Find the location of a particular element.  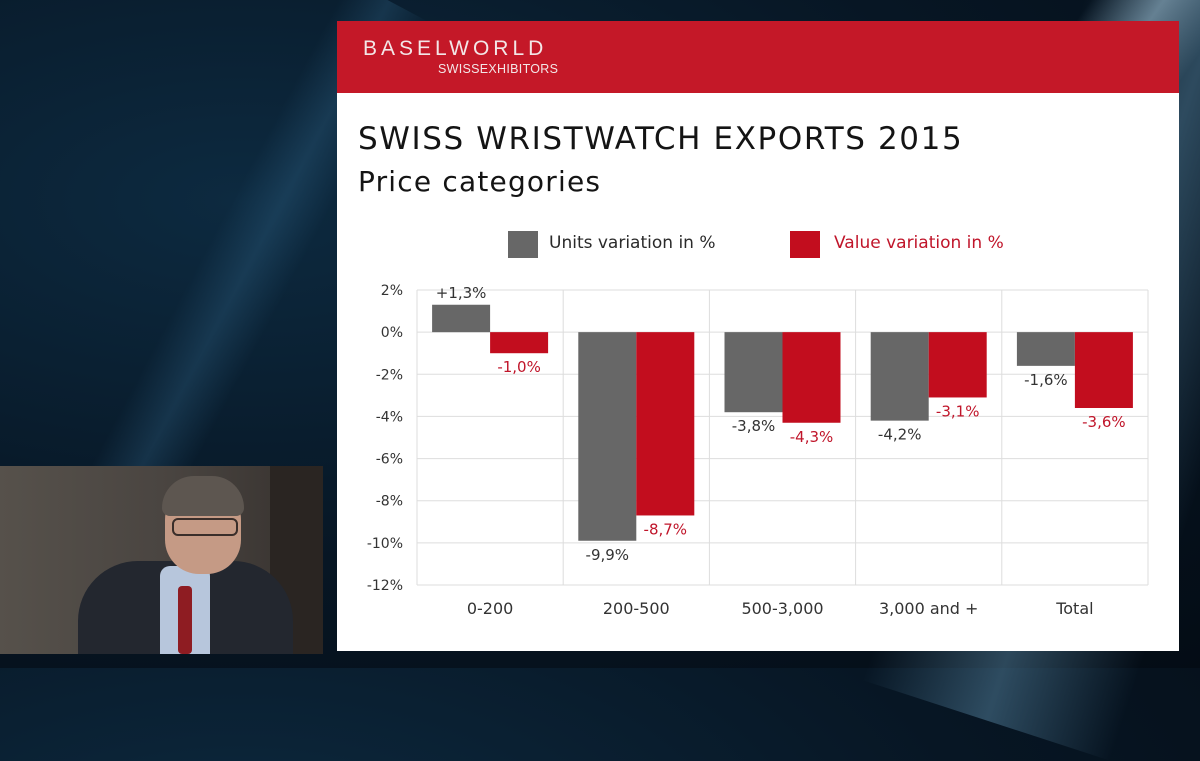

bar-data-label: -1,0% is located at coordinates (519, 367).